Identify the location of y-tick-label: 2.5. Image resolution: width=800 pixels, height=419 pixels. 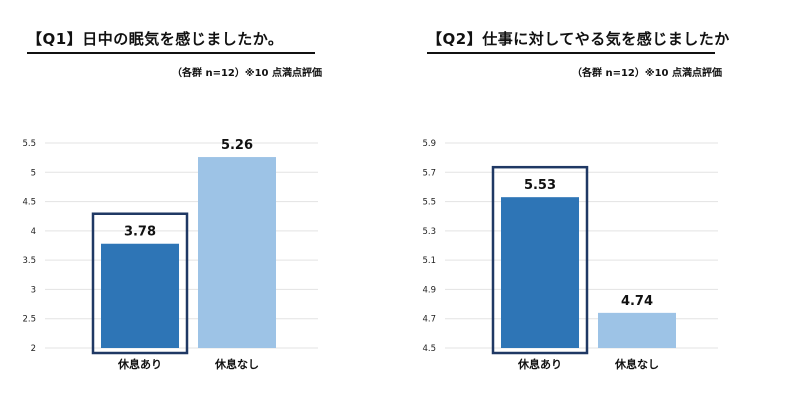
(29, 320).